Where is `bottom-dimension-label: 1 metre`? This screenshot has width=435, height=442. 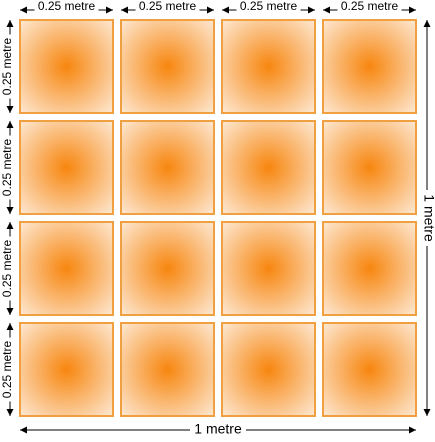 bottom-dimension-label: 1 metre is located at coordinates (218, 429).